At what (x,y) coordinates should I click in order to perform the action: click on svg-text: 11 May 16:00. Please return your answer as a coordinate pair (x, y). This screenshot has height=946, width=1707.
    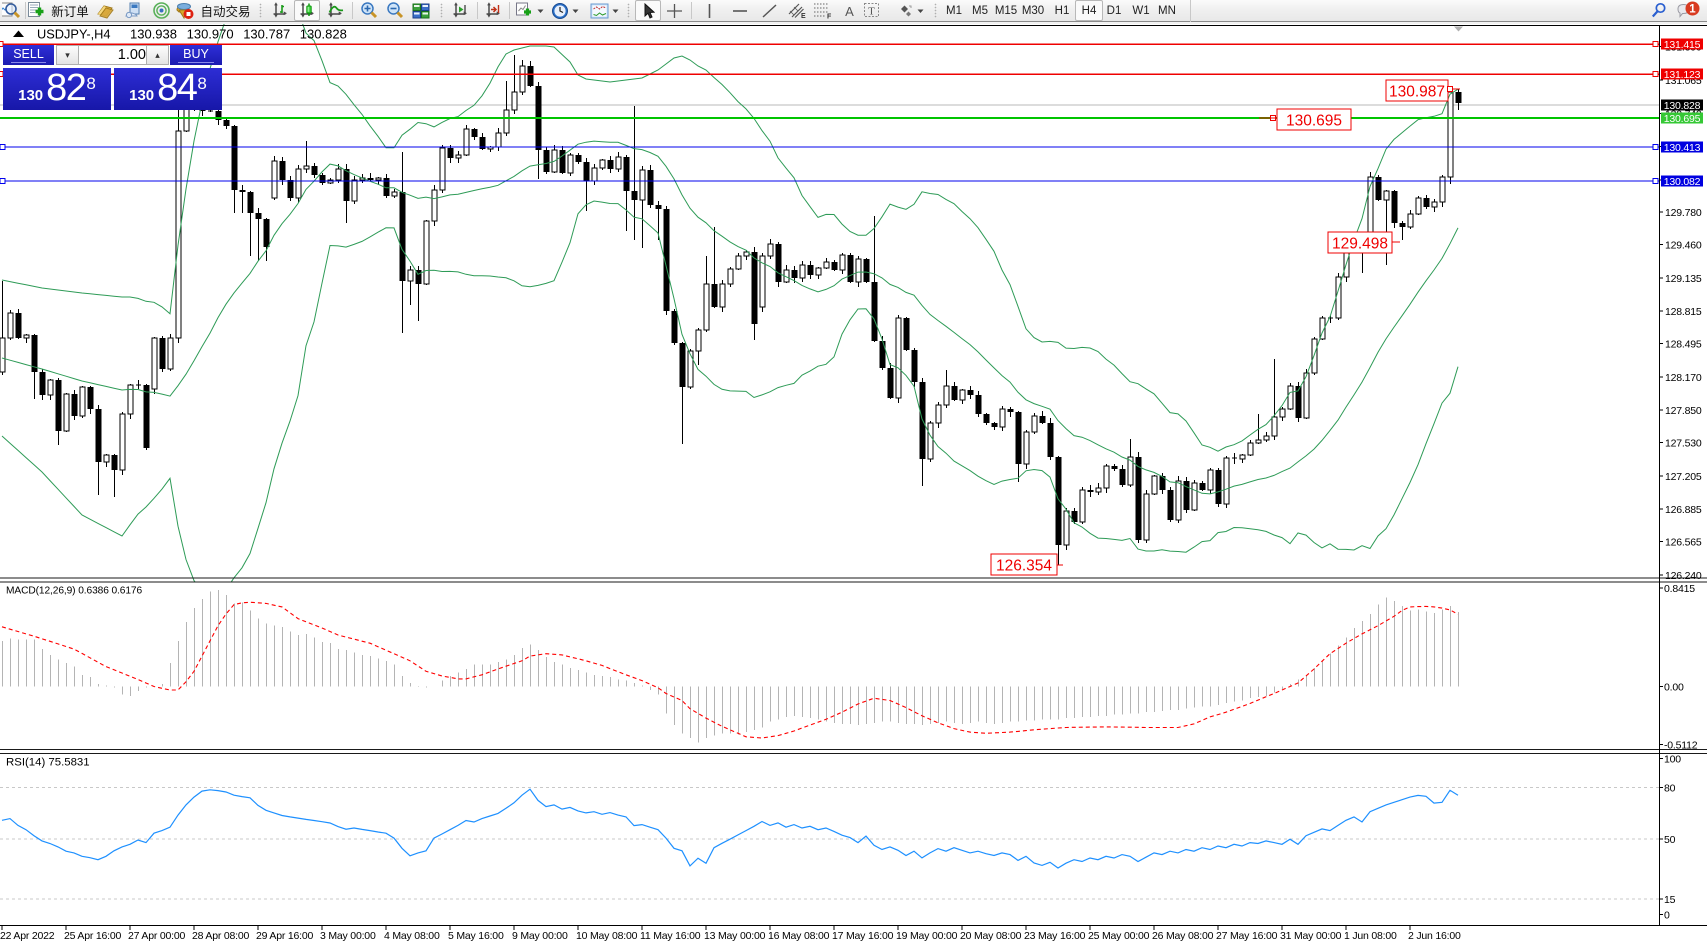
    Looking at the image, I should click on (670, 936).